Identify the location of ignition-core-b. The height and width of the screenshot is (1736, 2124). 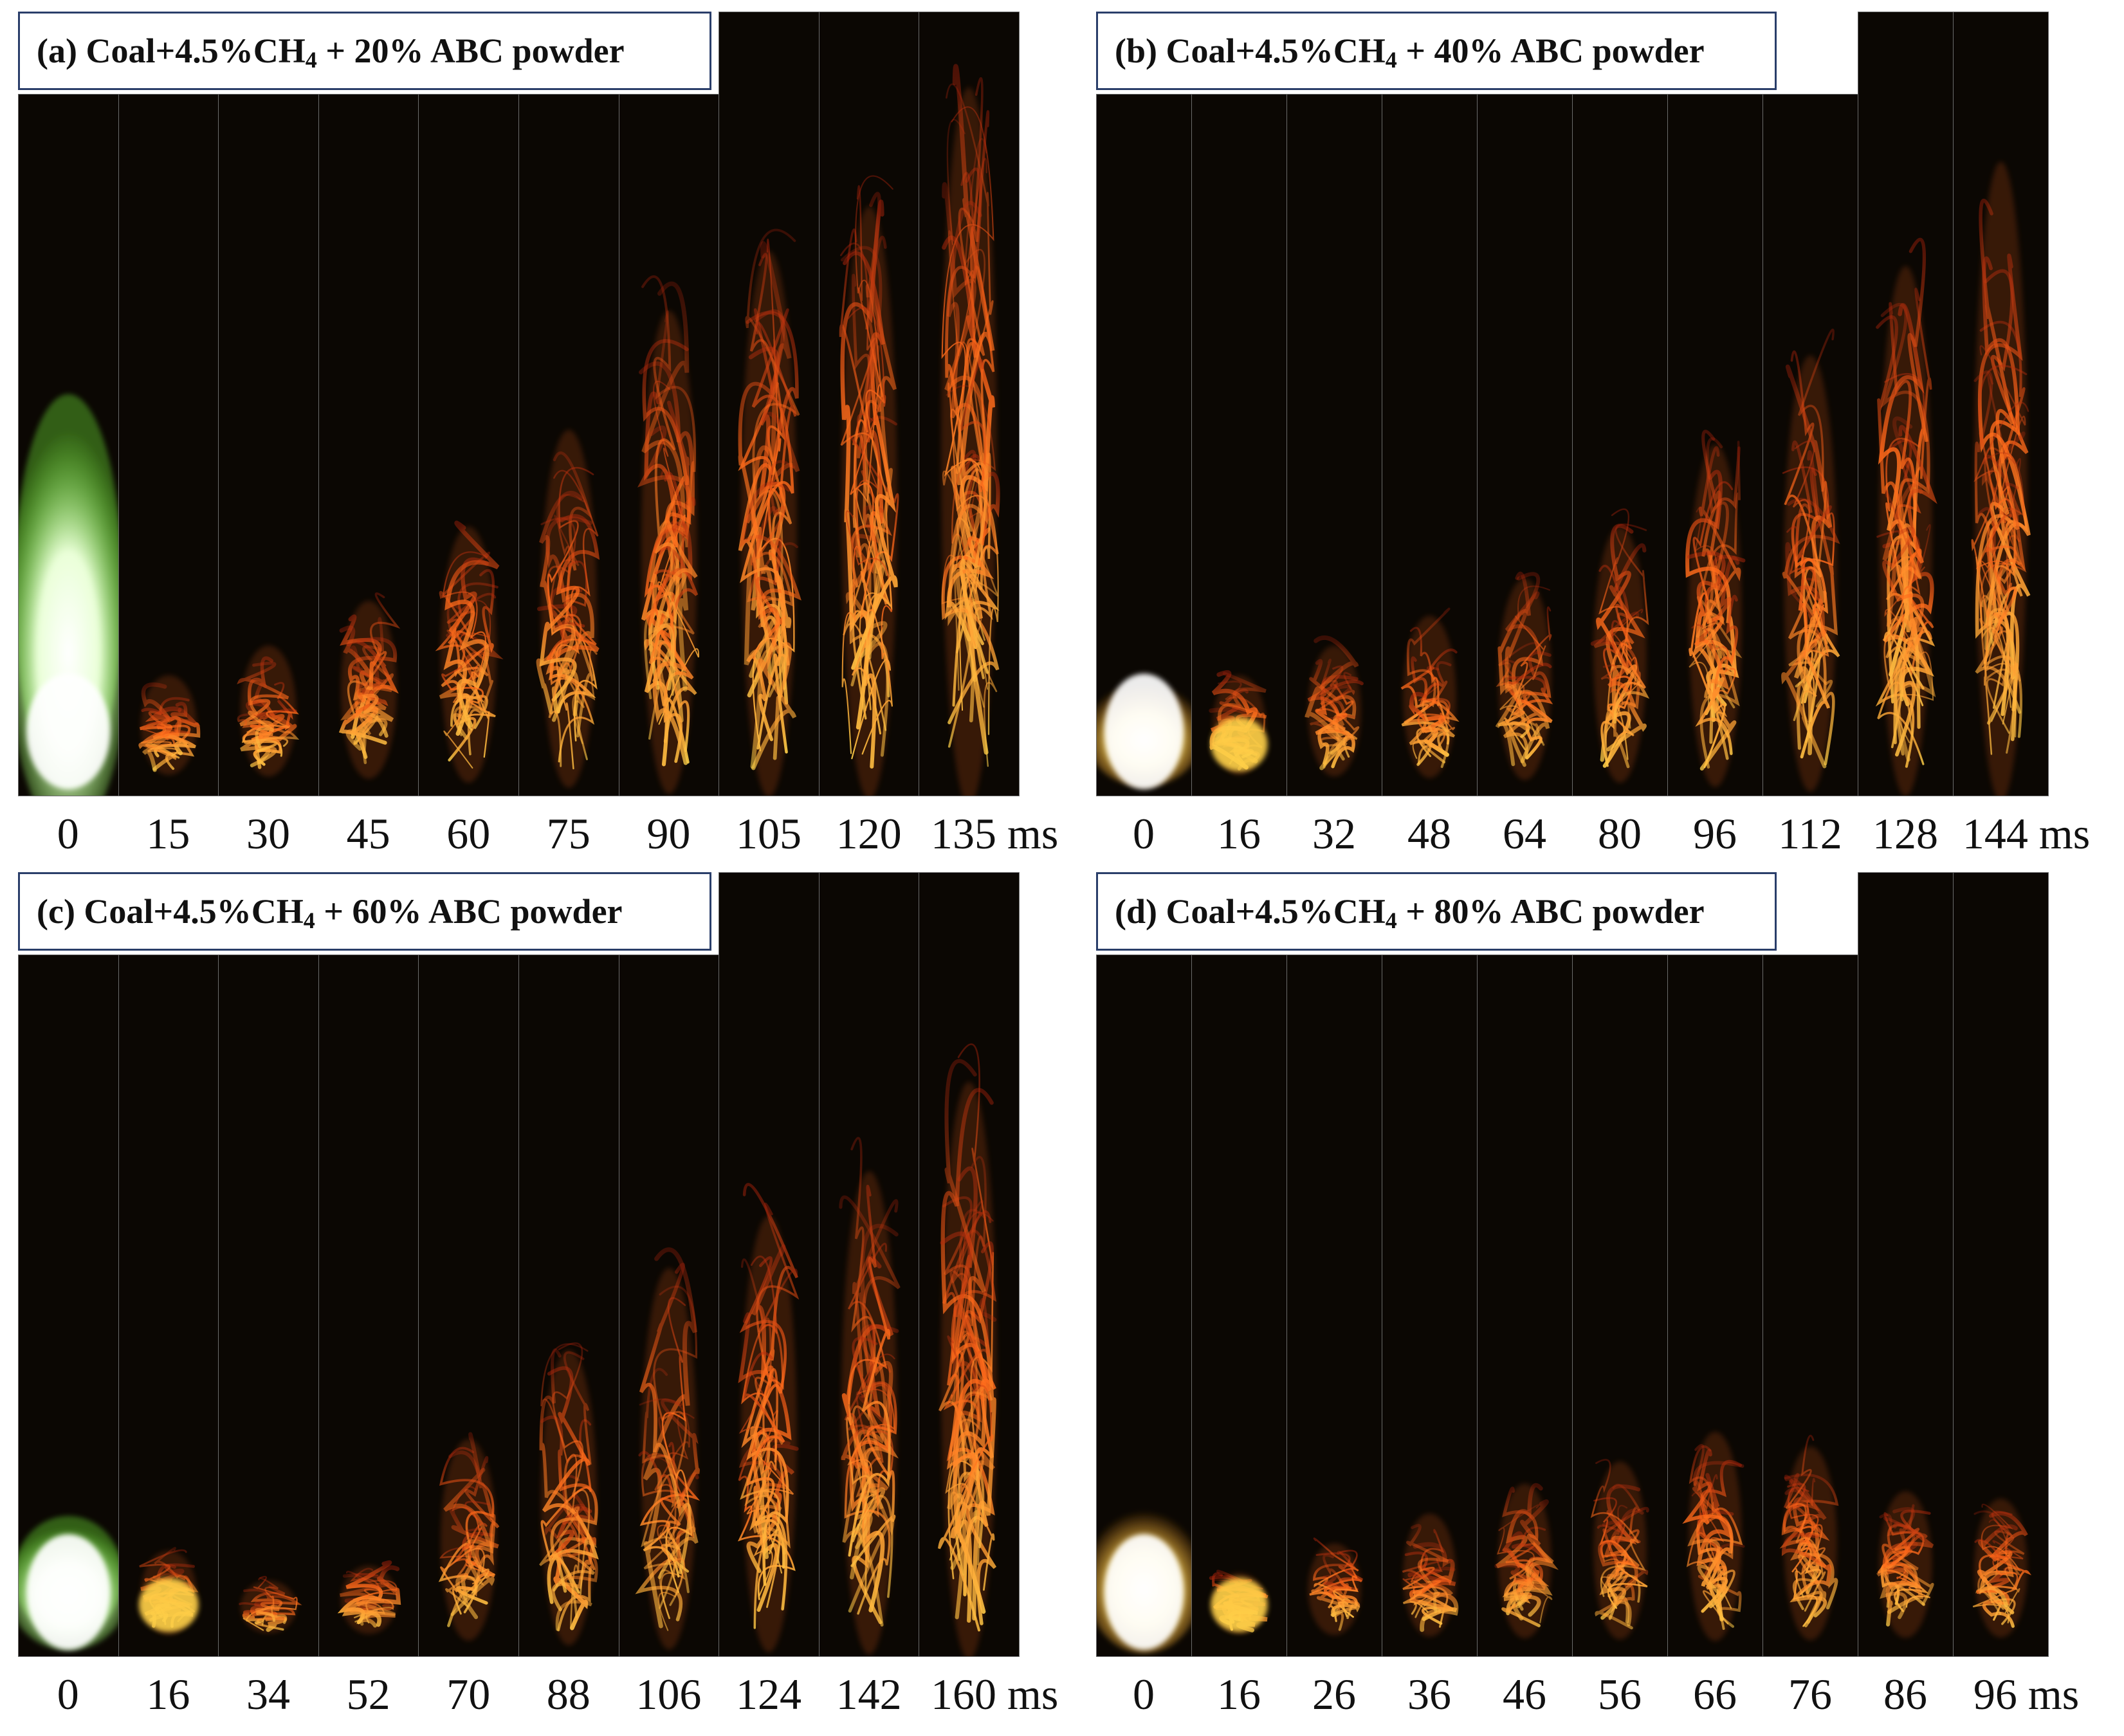
(1144, 731).